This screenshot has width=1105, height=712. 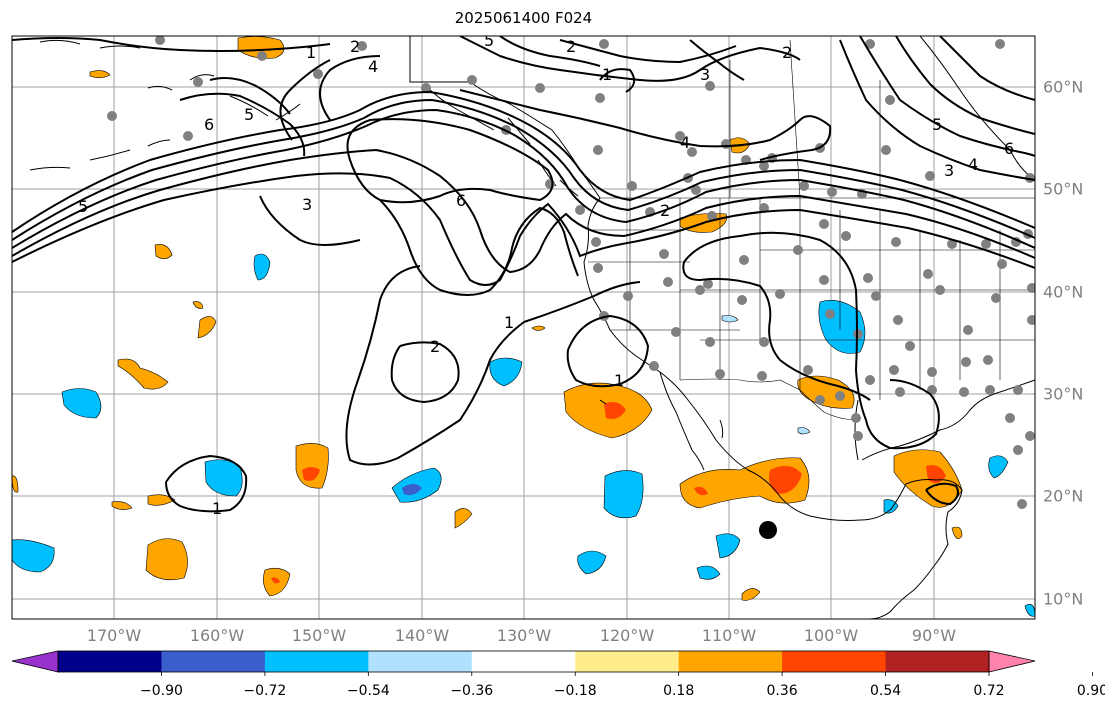 I want to click on storm-center-marker, so click(x=768, y=530).